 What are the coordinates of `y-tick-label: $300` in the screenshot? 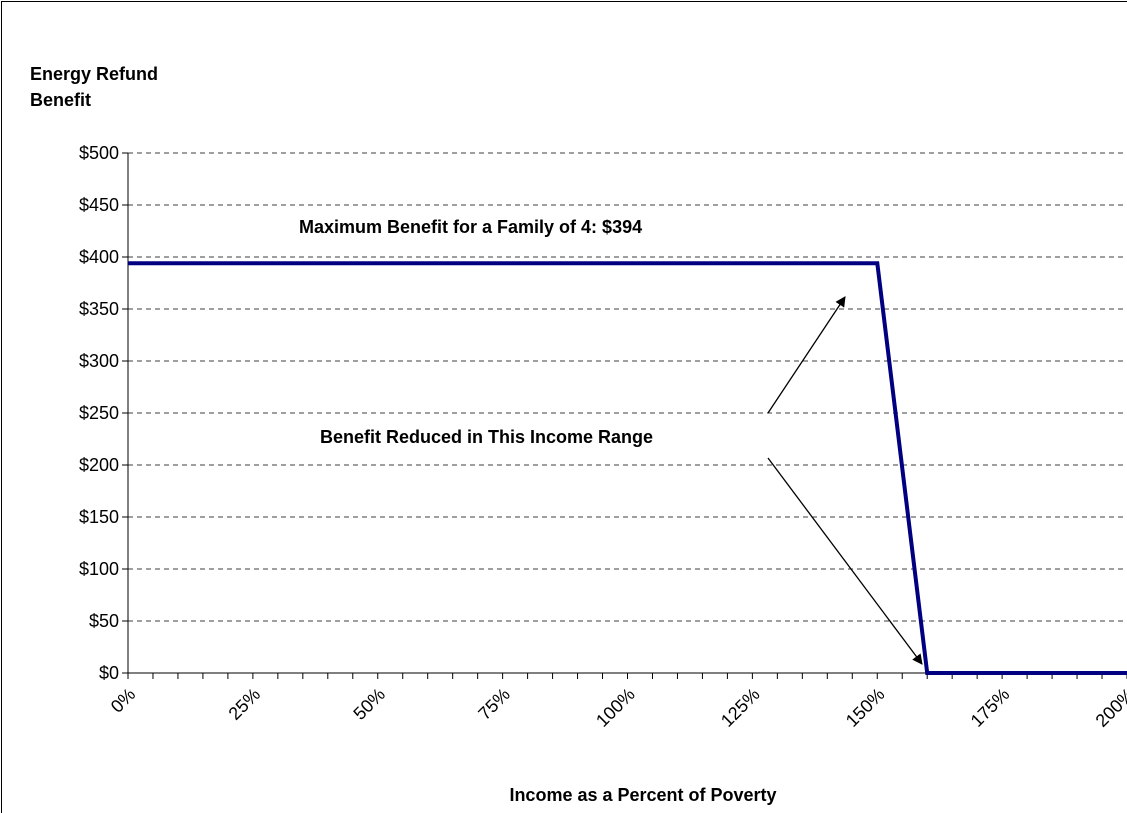 It's located at (99, 361).